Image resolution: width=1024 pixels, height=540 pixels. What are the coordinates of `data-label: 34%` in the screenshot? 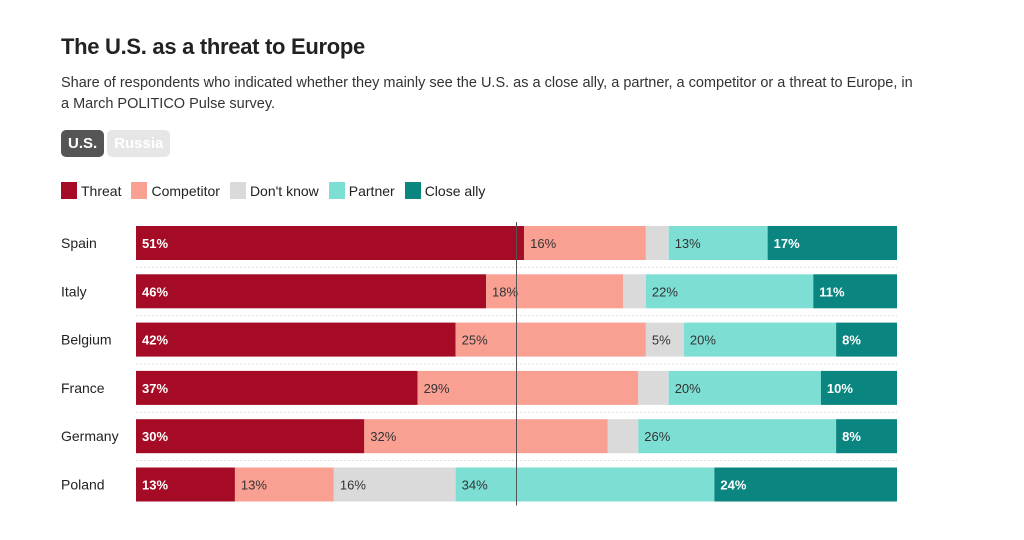 It's located at (475, 485).